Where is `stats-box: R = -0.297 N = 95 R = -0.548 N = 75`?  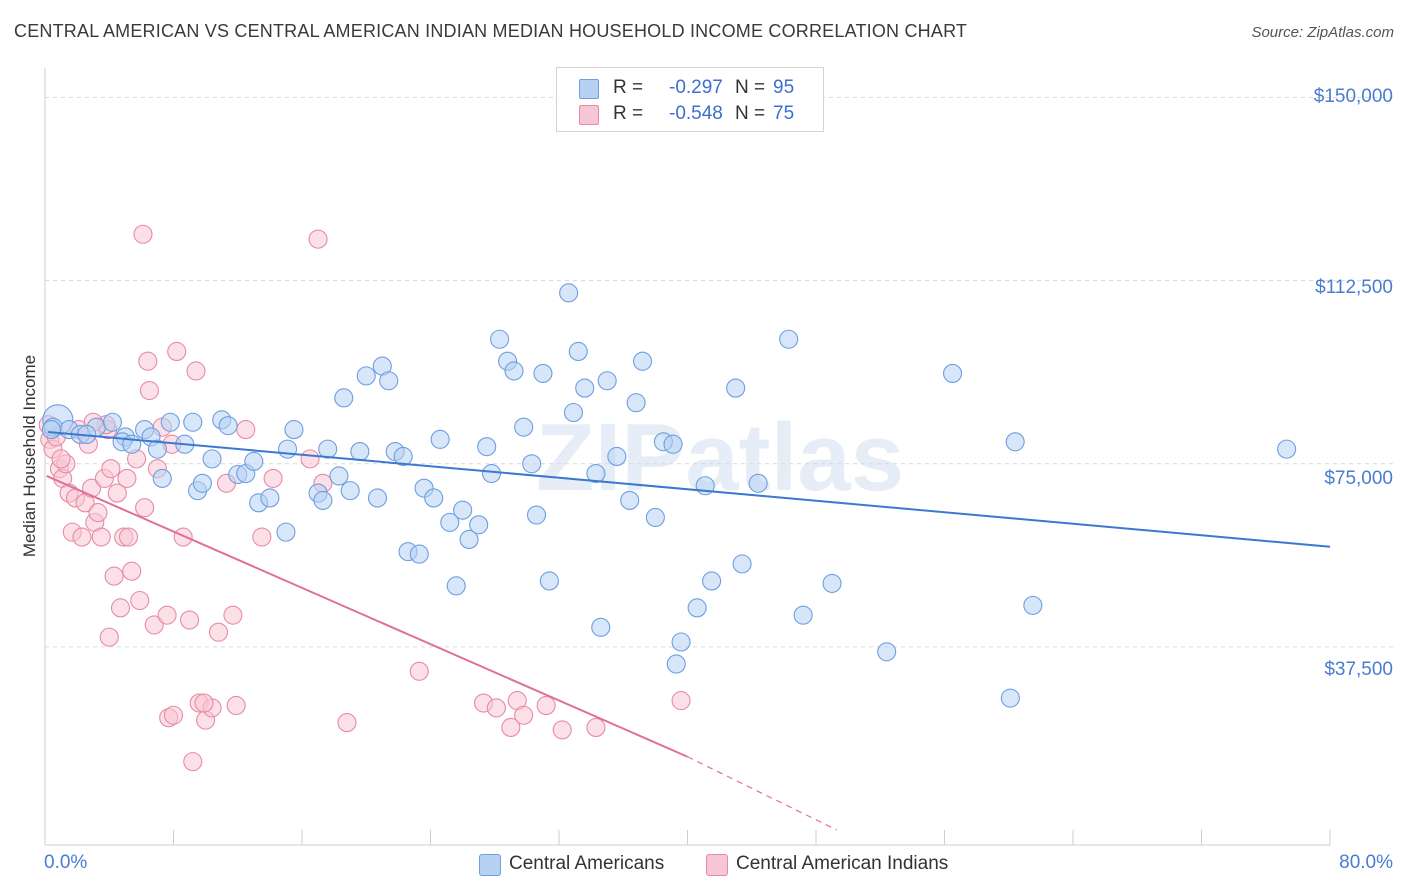 stats-box: R = -0.297 N = 95 R = -0.548 N = 75 is located at coordinates (690, 99).